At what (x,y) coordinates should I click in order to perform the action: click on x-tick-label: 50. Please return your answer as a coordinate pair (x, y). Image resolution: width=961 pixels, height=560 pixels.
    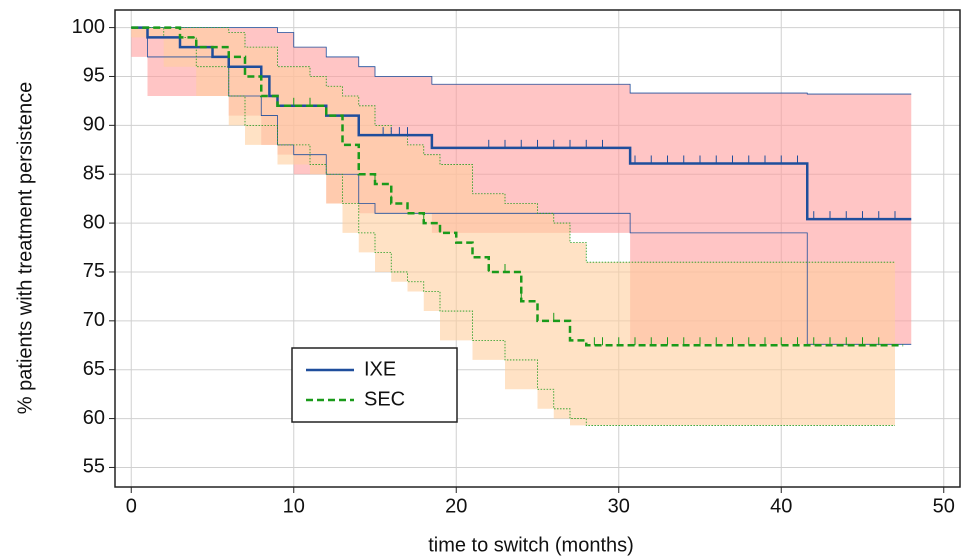
    Looking at the image, I should click on (944, 506).